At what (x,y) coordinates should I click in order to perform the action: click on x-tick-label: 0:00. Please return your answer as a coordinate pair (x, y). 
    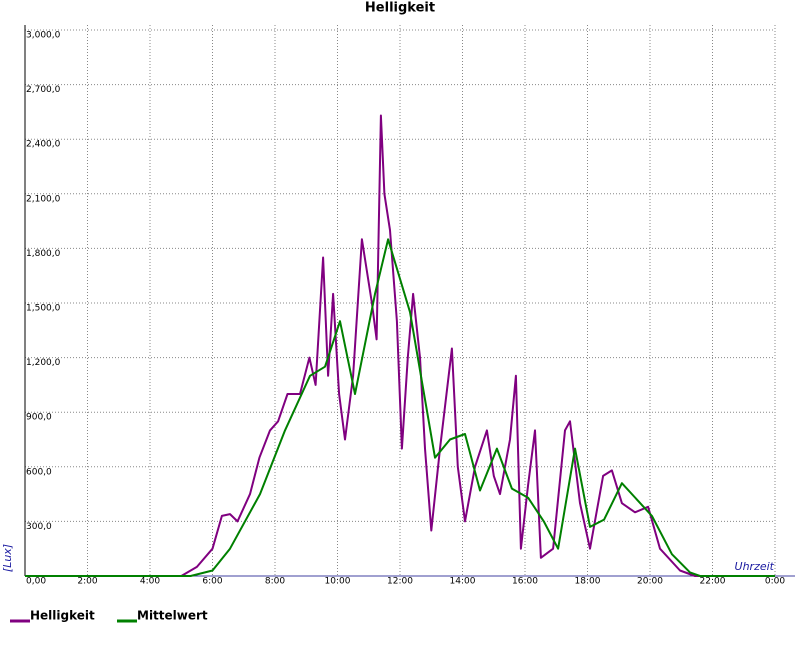
    Looking at the image, I should click on (775, 582).